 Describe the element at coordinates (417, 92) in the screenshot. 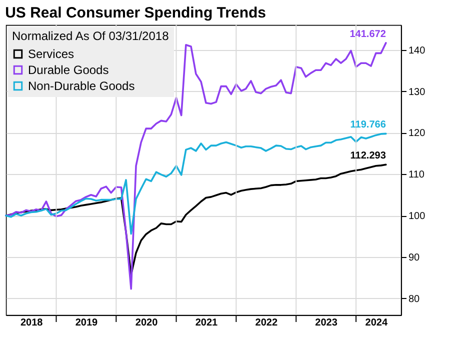

I see `y-tick-label: 130` at that location.